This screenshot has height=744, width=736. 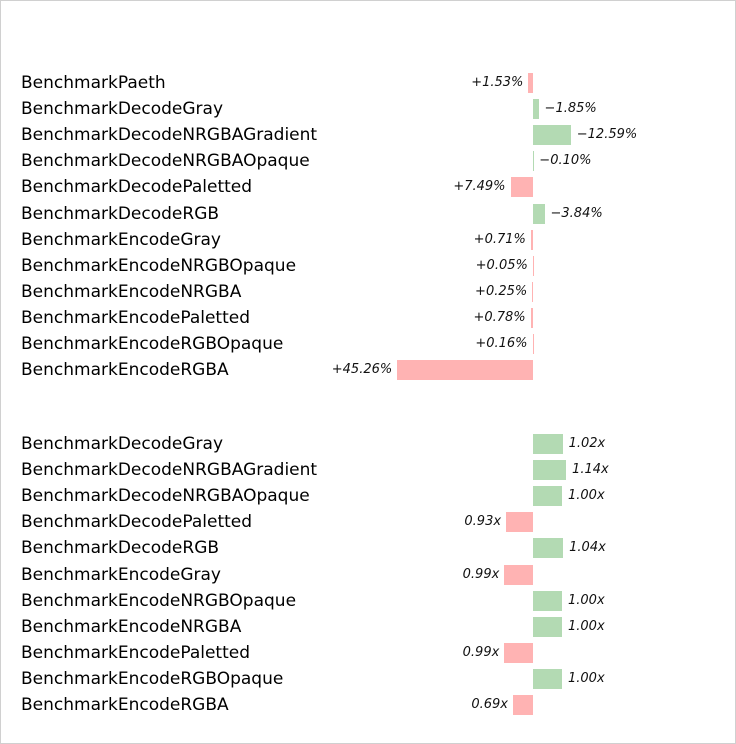 I want to click on value-label: +0.05%, so click(x=501, y=265).